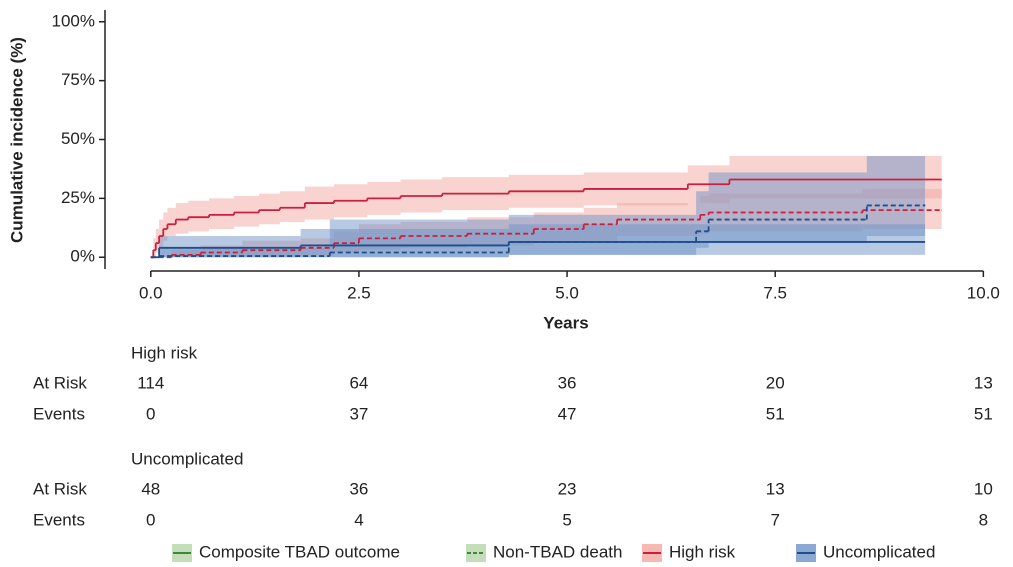 The height and width of the screenshot is (567, 1013). What do you see at coordinates (983, 292) in the screenshot?
I see `x-tick-label: 10.0` at bounding box center [983, 292].